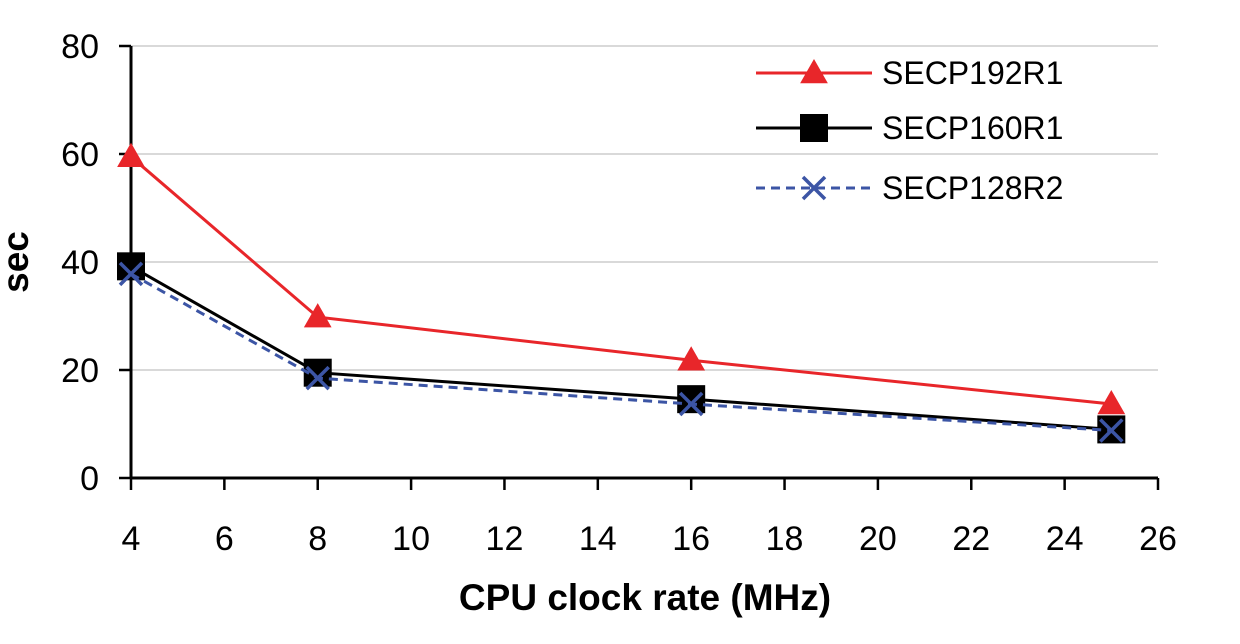  I want to click on y-axis-title: sec, so click(18, 262).